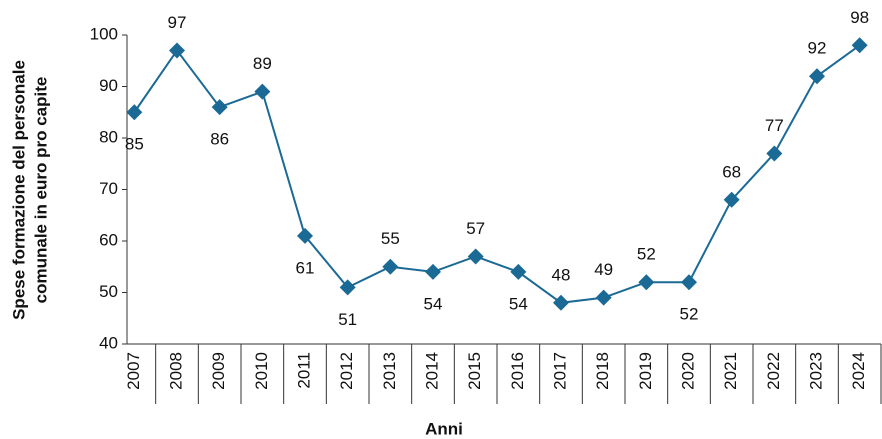  I want to click on data-label: 89, so click(262, 63).